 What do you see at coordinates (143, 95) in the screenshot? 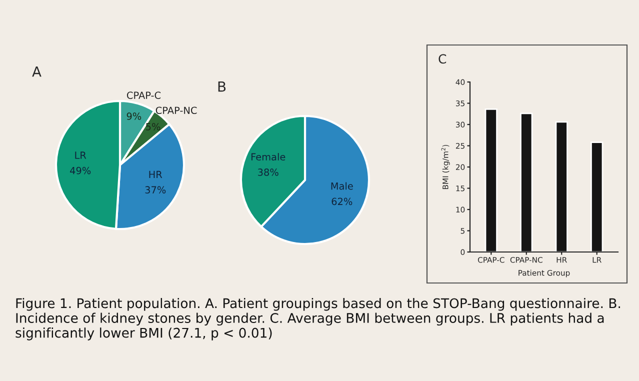
I see `slice-label: CPAP-C` at bounding box center [143, 95].